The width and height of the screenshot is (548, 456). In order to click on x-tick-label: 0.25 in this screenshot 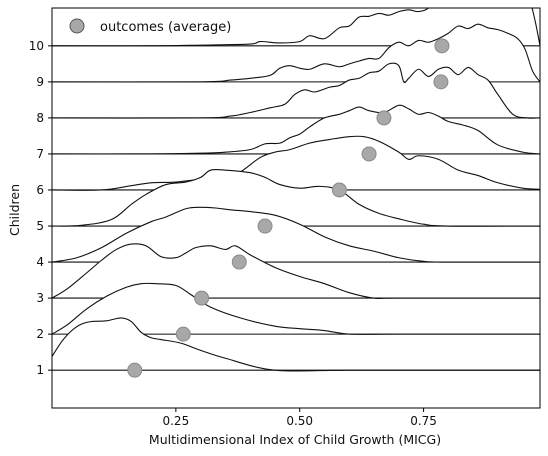, I will do `click(175, 421)`.